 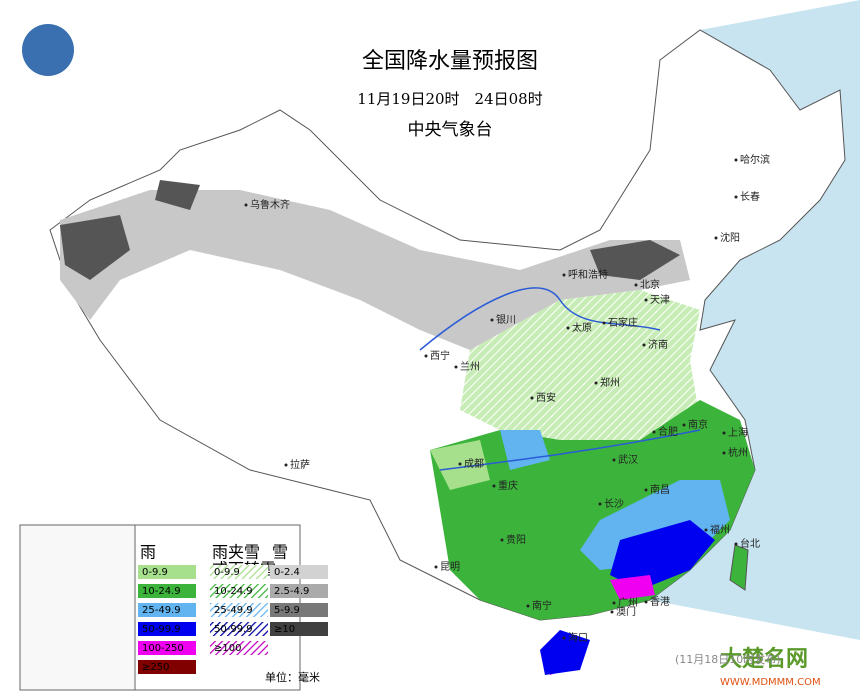 I want to click on city-label: 香港, so click(x=660, y=602).